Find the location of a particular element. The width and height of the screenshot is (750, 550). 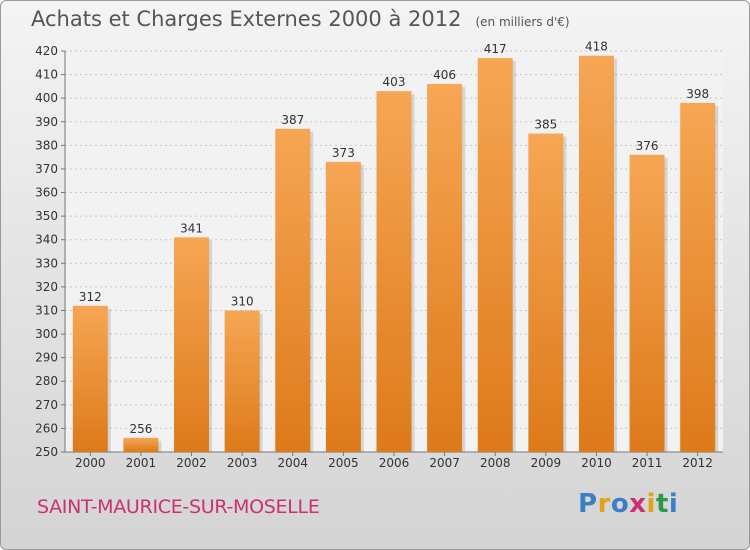

bar-2006 is located at coordinates (394, 271).